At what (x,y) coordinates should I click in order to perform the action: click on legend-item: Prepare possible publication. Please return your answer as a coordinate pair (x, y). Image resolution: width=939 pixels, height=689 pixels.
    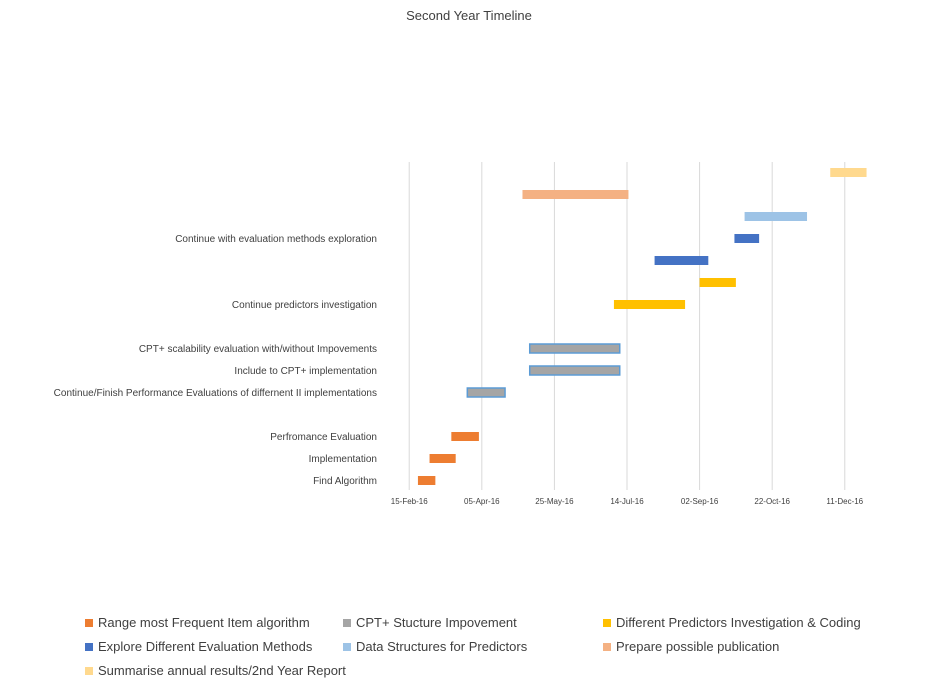
    Looking at the image, I should click on (764, 646).